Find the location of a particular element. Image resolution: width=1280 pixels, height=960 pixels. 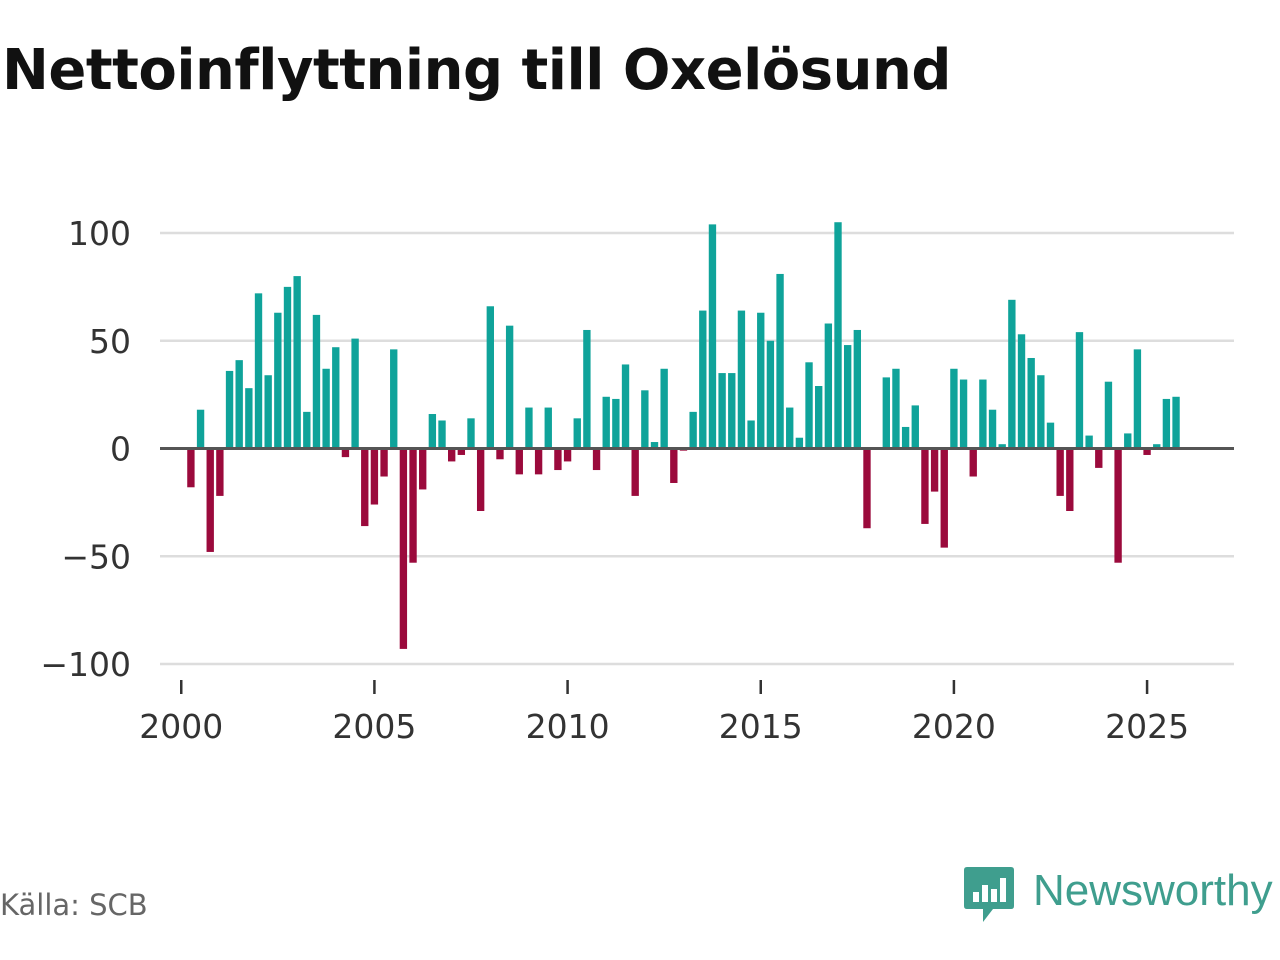

x-tick-label: 2005 is located at coordinates (374, 726).